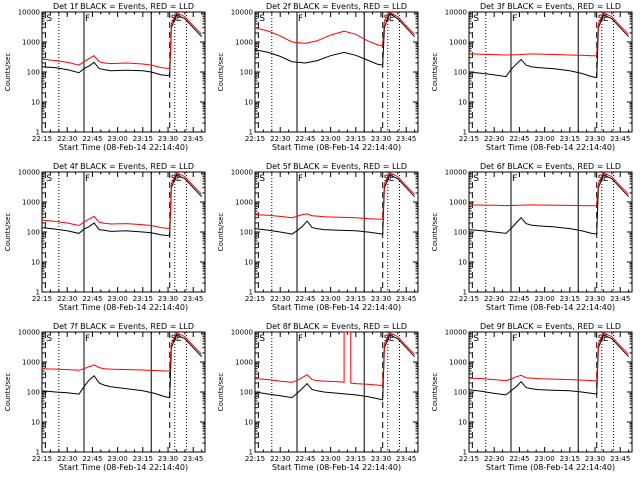 This screenshot has height=480, width=640. I want to click on panel-title: Det 1f BLACK = Events, RED = LLD, so click(123, 6).